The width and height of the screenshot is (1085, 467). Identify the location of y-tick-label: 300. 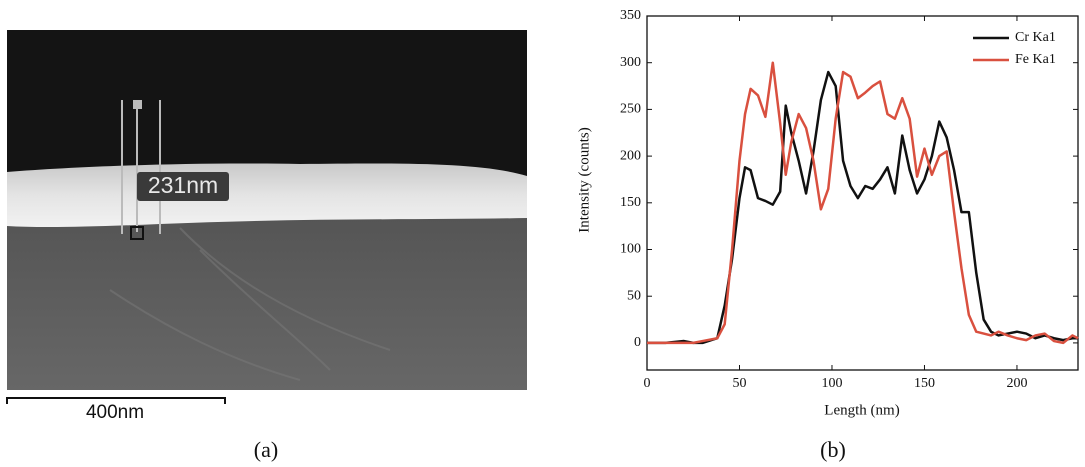
(630, 62).